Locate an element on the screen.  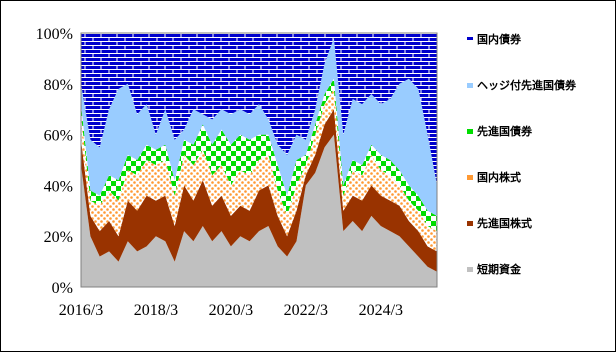
legend-label: 先進国債券 is located at coordinates (505, 131).